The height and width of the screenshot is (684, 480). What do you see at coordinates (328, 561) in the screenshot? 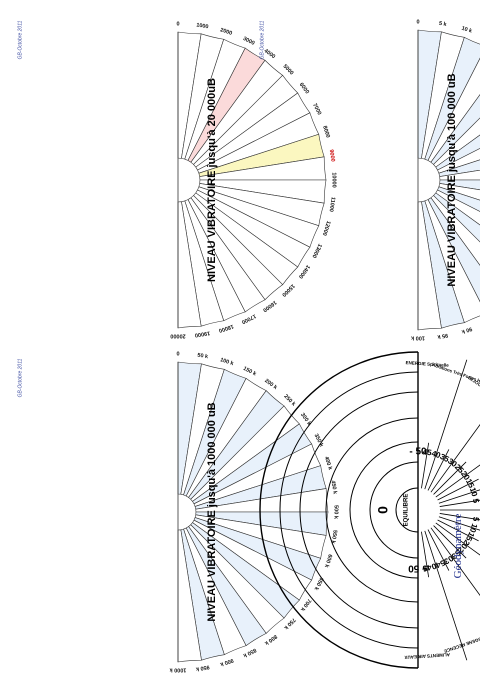
I see `dial-tick-label: 600 k` at bounding box center [328, 561].